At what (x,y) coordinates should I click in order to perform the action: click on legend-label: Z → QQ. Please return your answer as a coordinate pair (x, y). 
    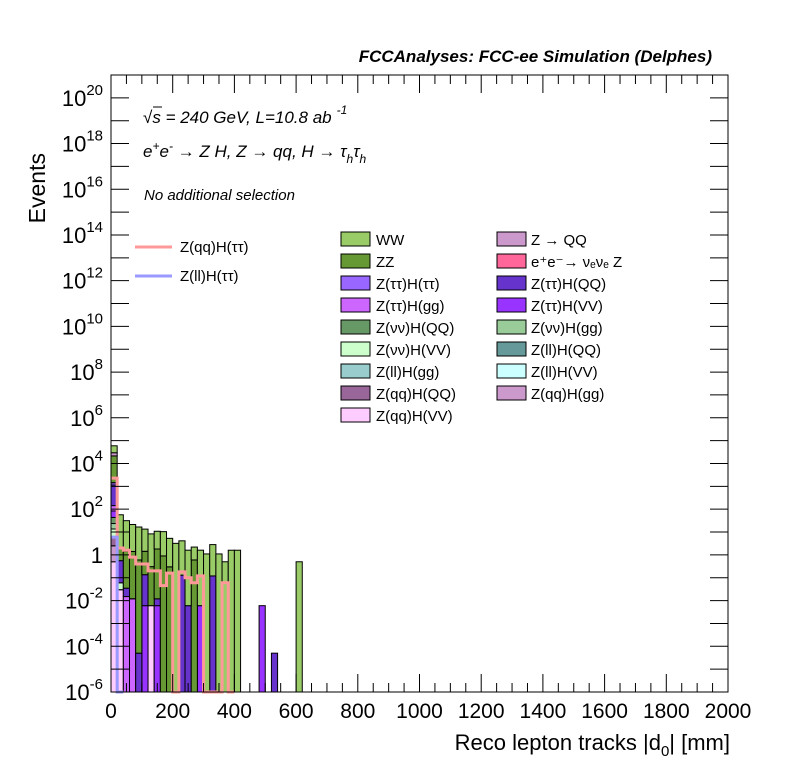
    Looking at the image, I should click on (559, 240).